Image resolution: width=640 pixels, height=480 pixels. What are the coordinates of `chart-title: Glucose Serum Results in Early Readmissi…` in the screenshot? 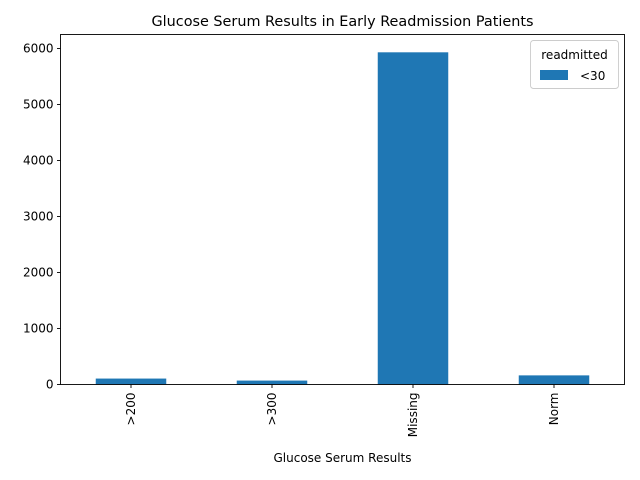 It's located at (343, 22).